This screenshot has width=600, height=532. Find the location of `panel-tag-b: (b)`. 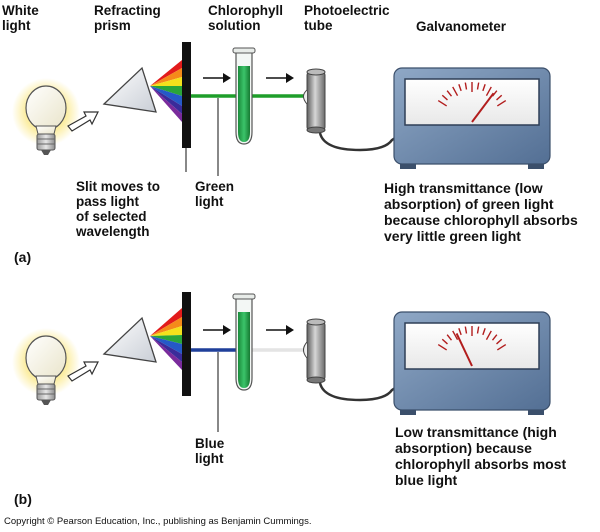

panel-tag-b: (b) is located at coordinates (23, 499).